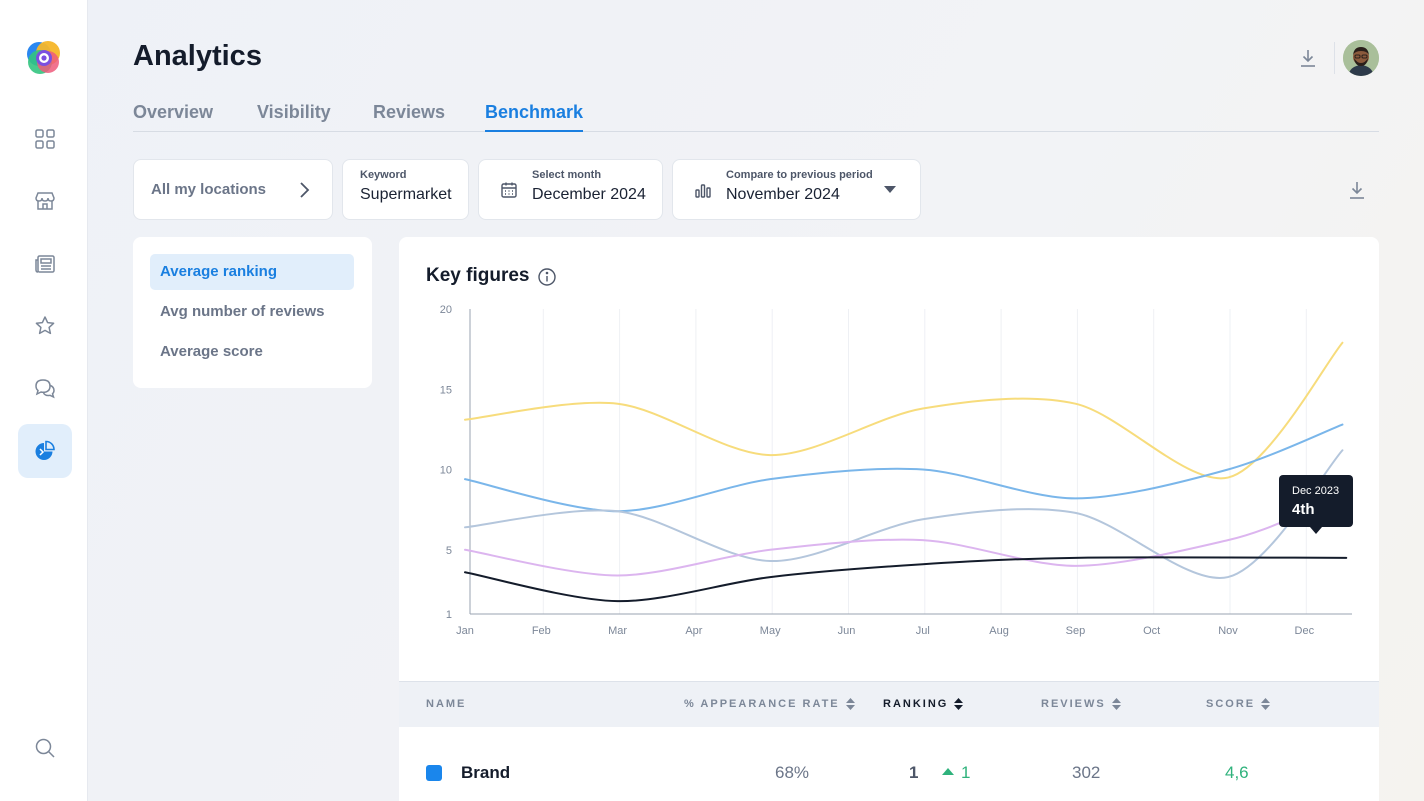 The image size is (1424, 801). I want to click on column-name-label: NAME, so click(446, 704).